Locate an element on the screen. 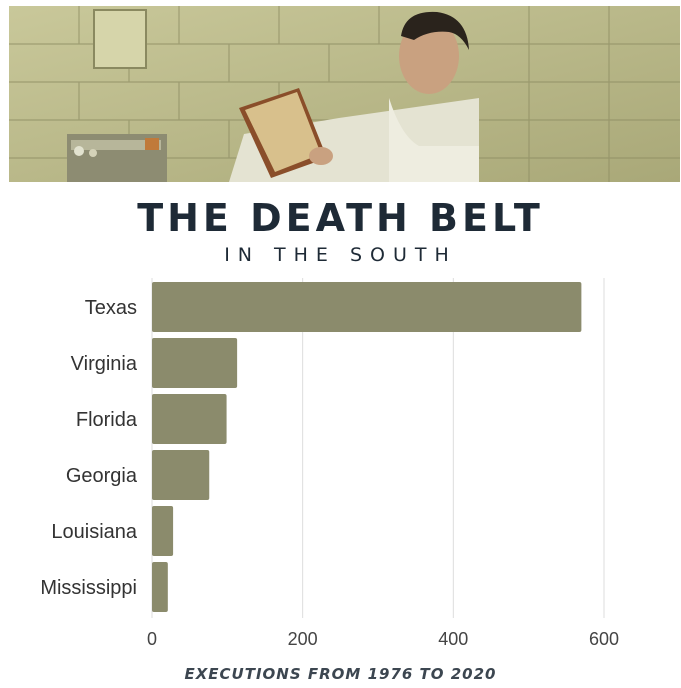 The width and height of the screenshot is (681, 688). category-label: Georgia is located at coordinates (102, 476).